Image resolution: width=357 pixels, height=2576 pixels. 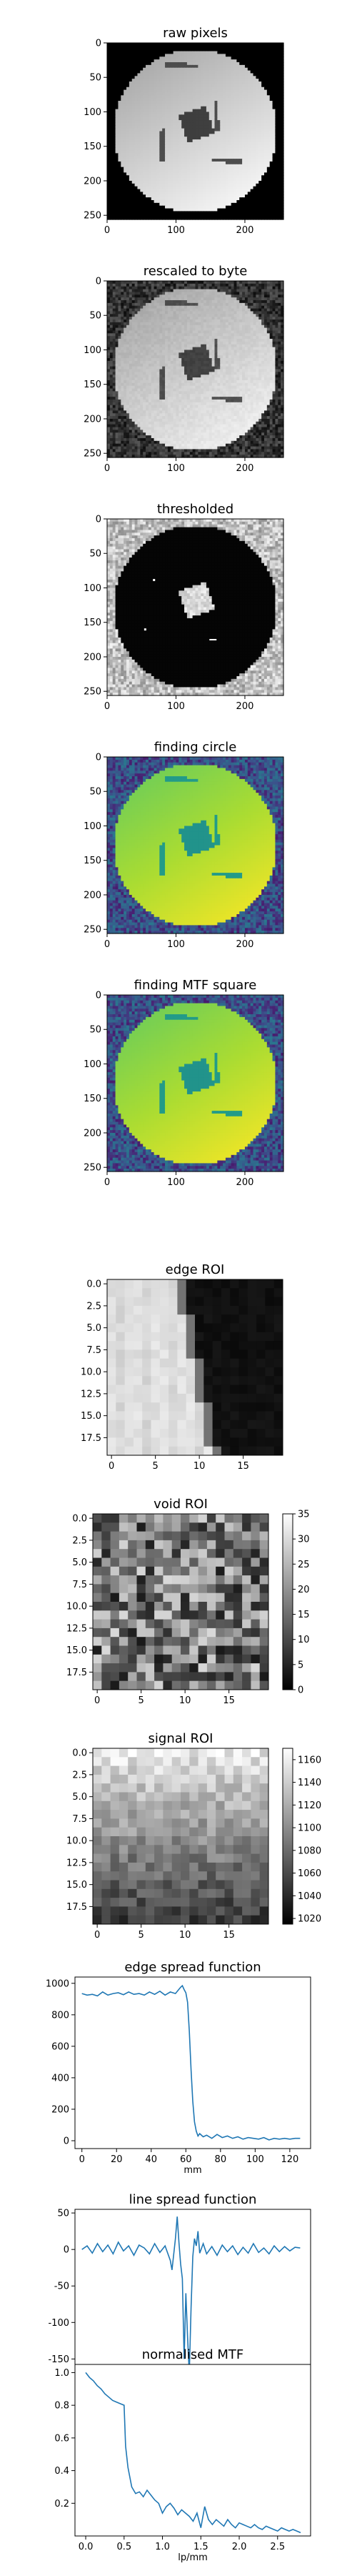 I want to click on panel-title: finding circle, so click(x=195, y=748).